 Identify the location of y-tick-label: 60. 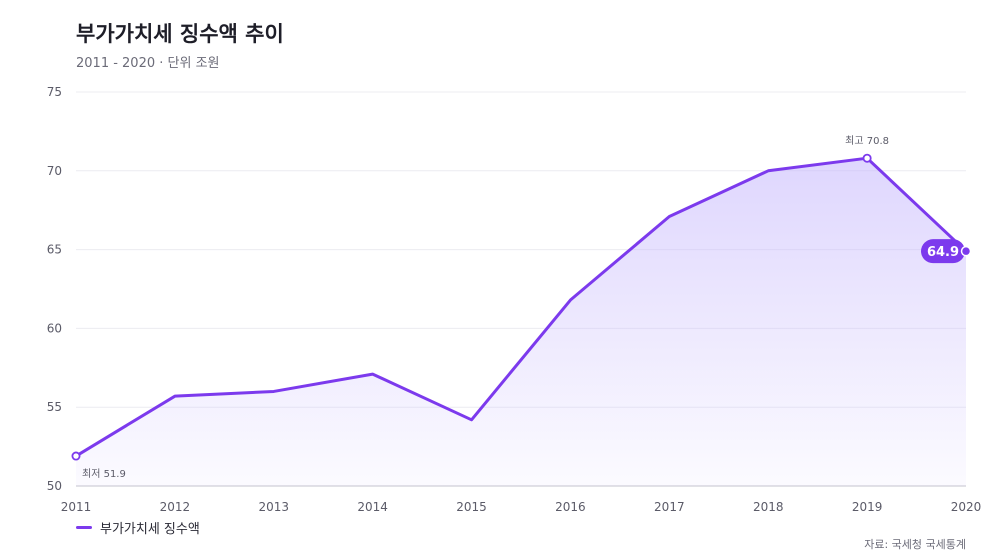
(54, 328).